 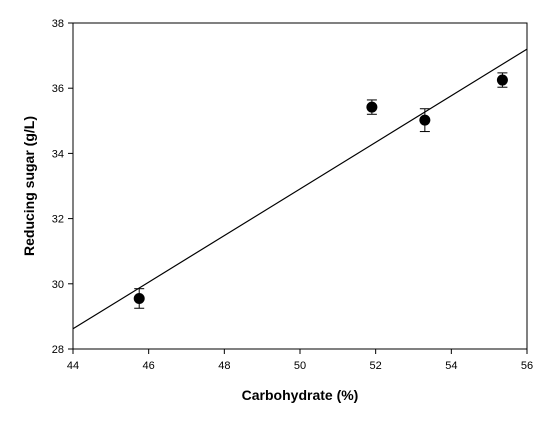 What do you see at coordinates (527, 366) in the screenshot?
I see `x-tick-label: 56` at bounding box center [527, 366].